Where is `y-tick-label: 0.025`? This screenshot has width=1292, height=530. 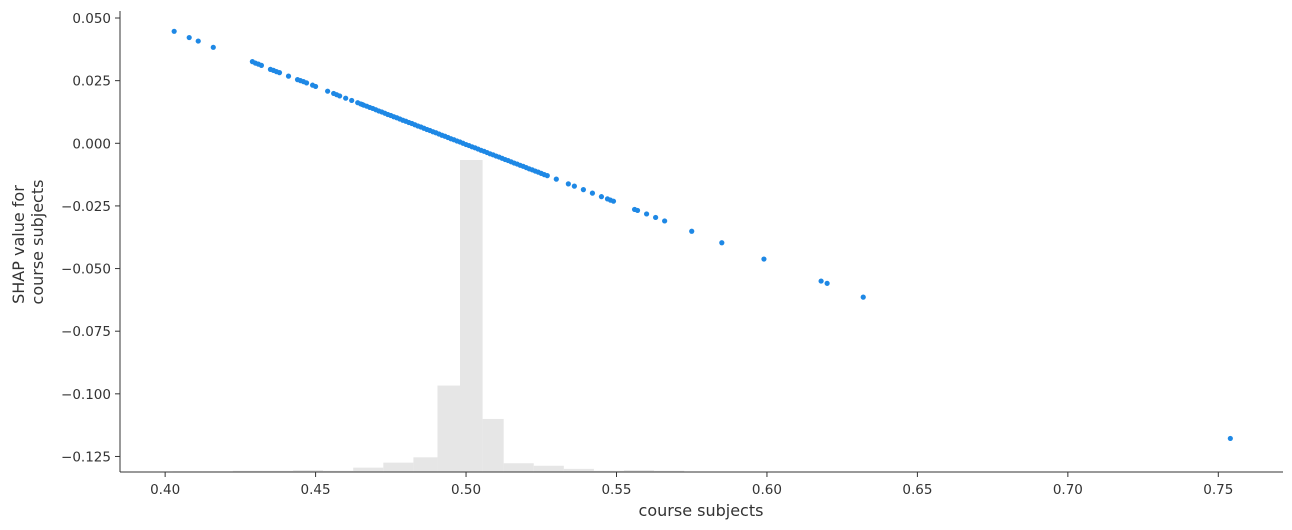 y-tick-label: 0.025 is located at coordinates (91, 82).